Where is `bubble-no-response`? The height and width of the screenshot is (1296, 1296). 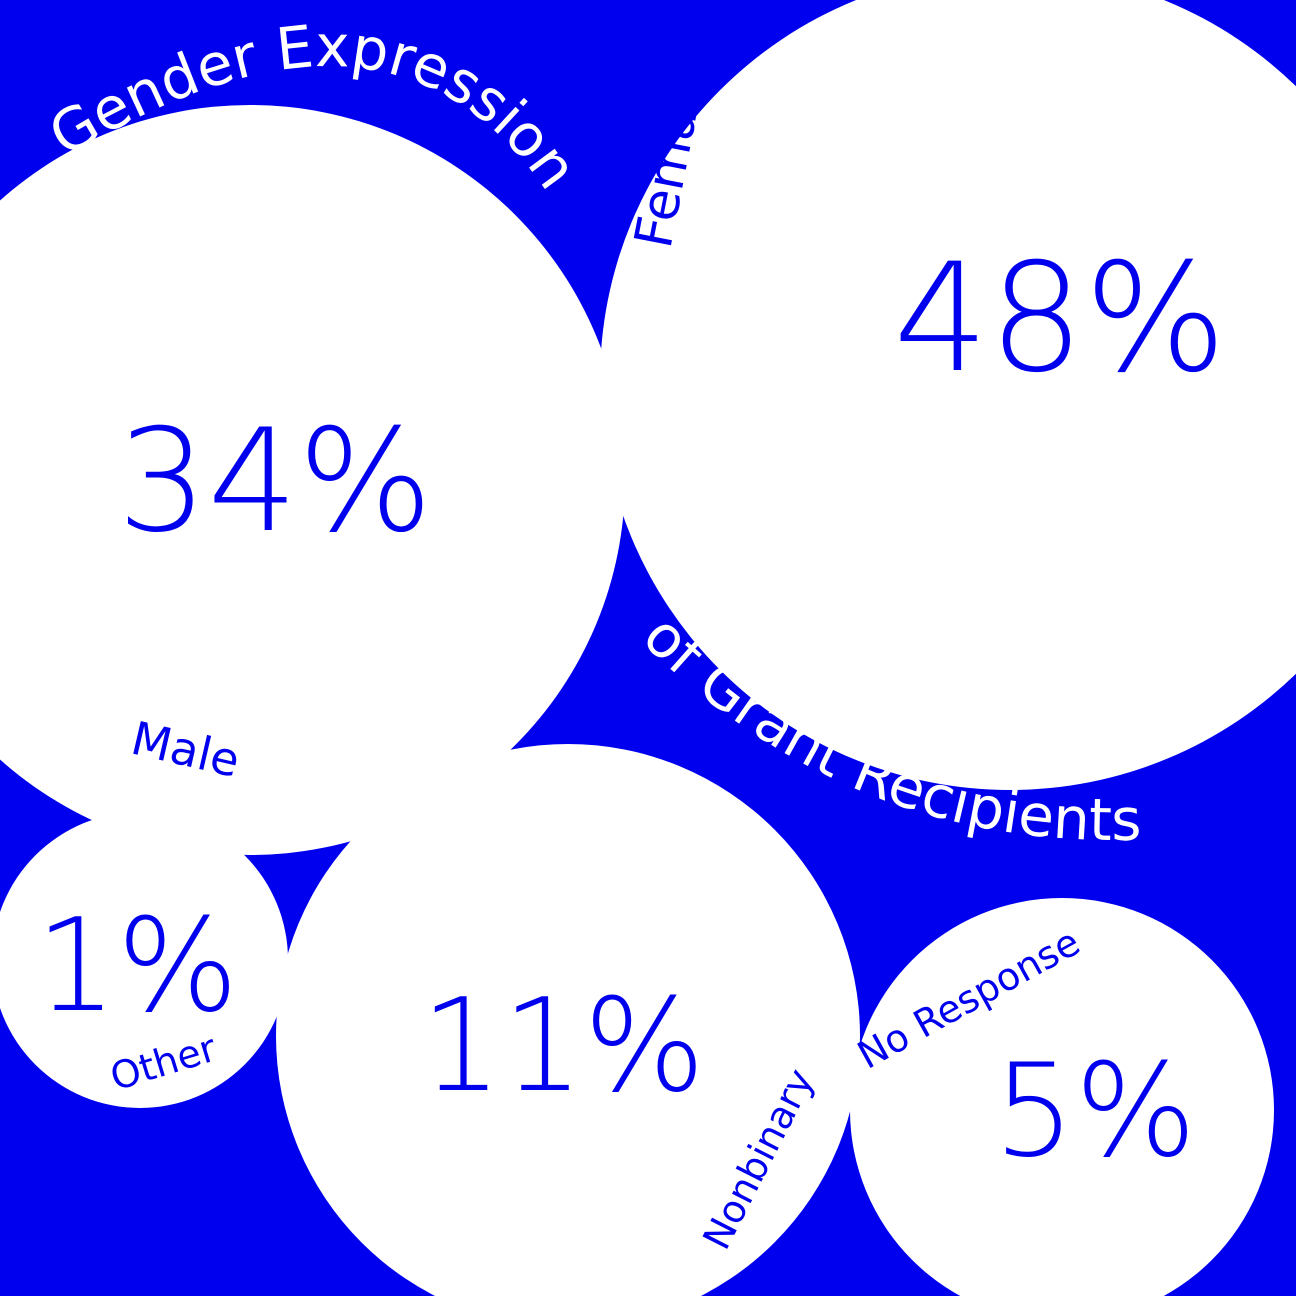 bubble-no-response is located at coordinates (1062, 1097).